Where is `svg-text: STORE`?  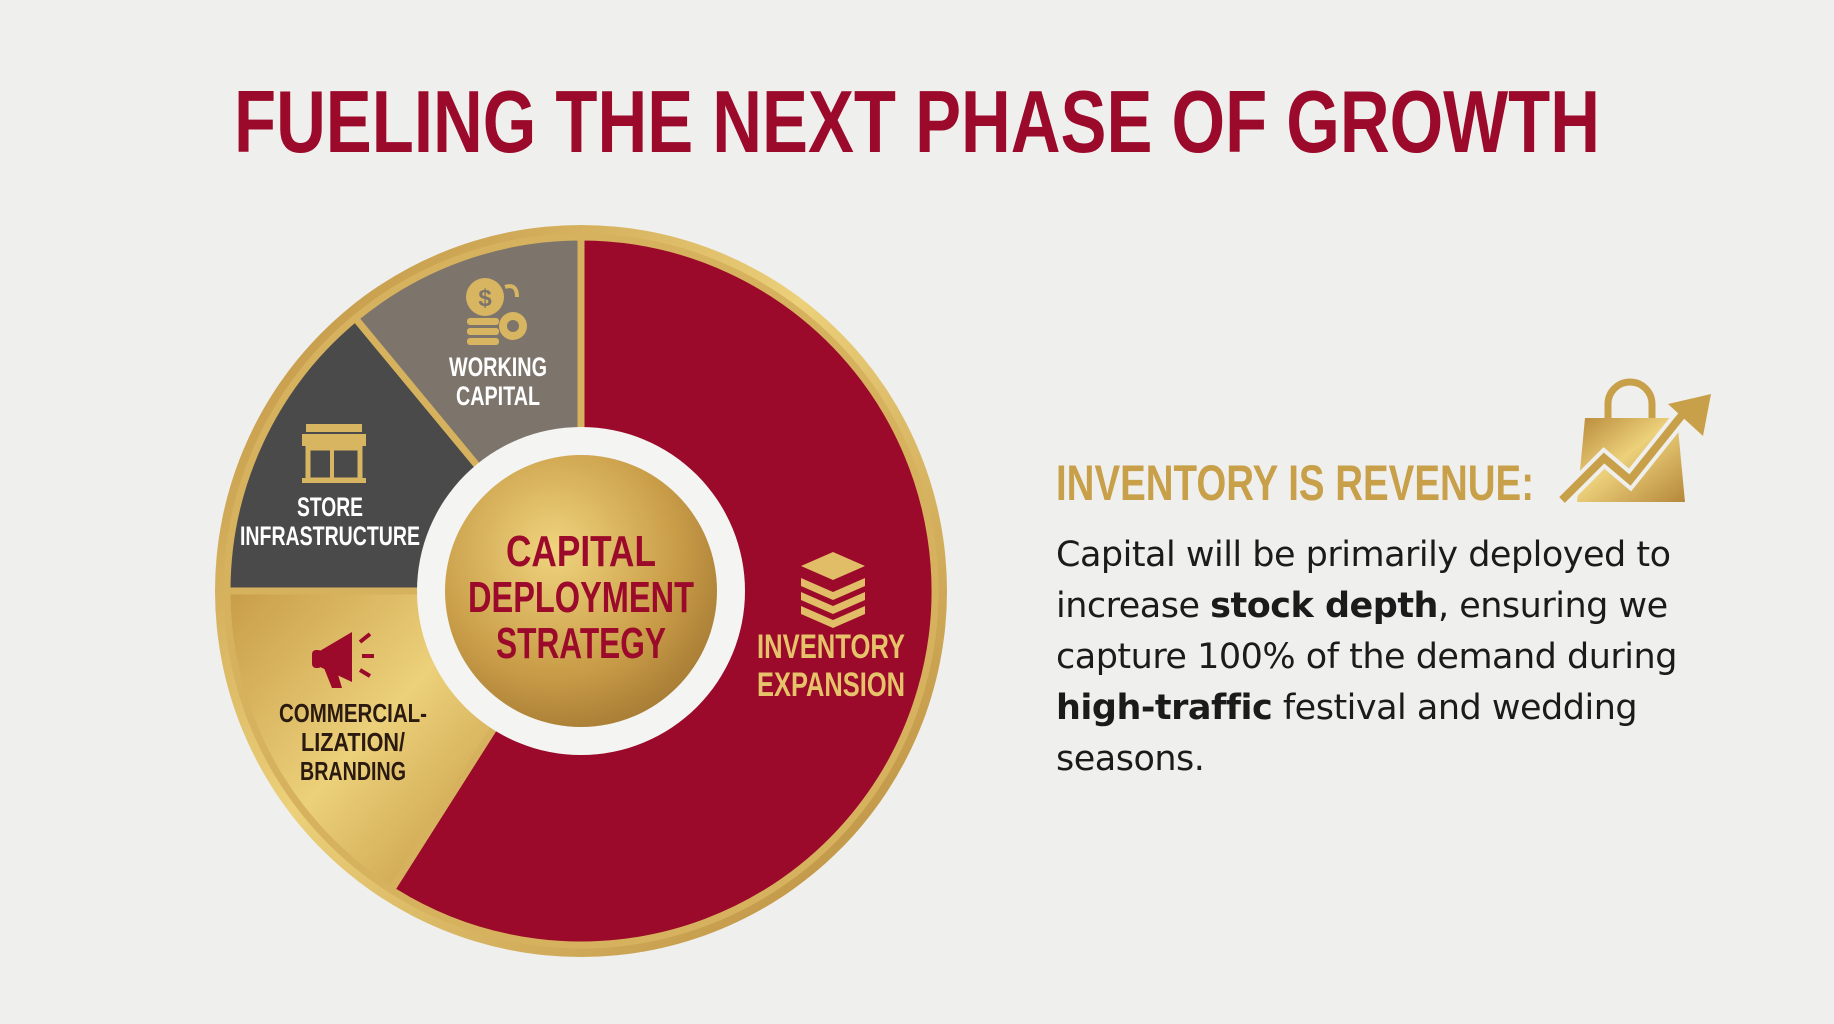
svg-text: STORE is located at coordinates (330, 507).